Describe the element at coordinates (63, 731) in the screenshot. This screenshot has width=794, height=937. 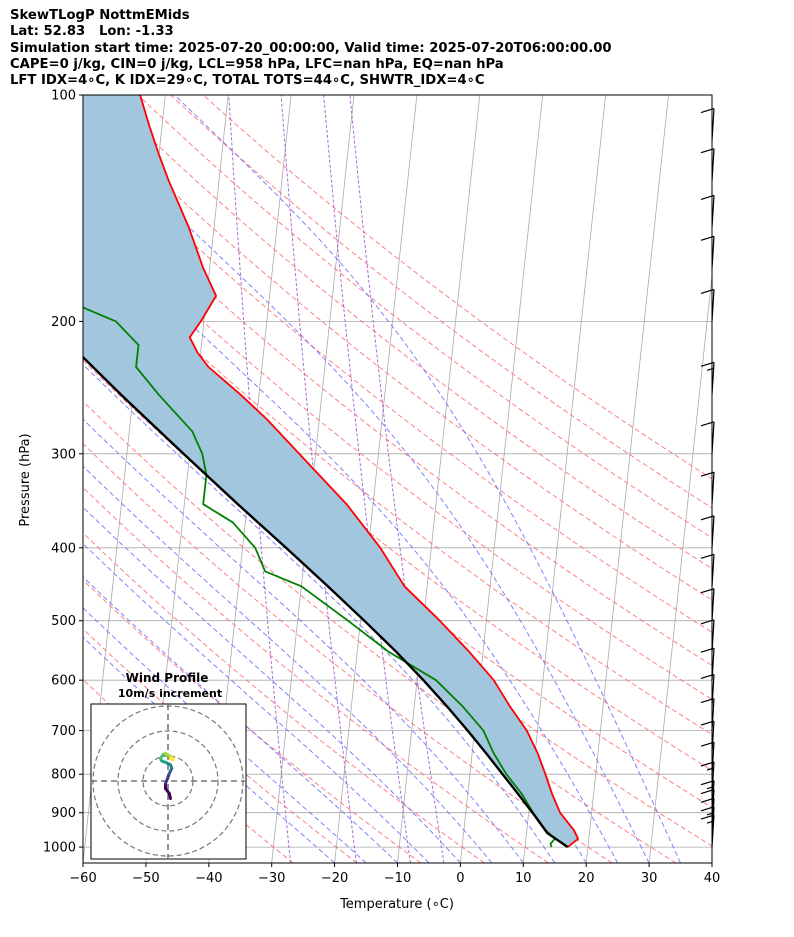
I see `y-tick-label: 700` at that location.